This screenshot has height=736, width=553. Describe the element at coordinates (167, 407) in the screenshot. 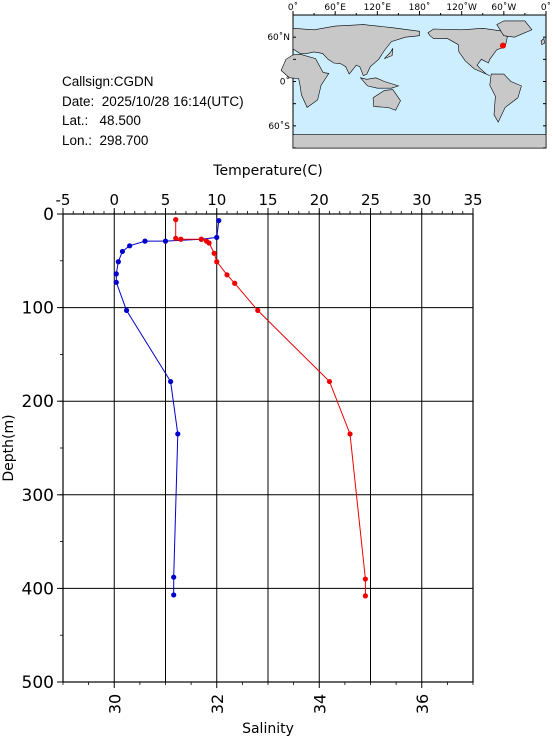

I see `temperature-line` at that location.